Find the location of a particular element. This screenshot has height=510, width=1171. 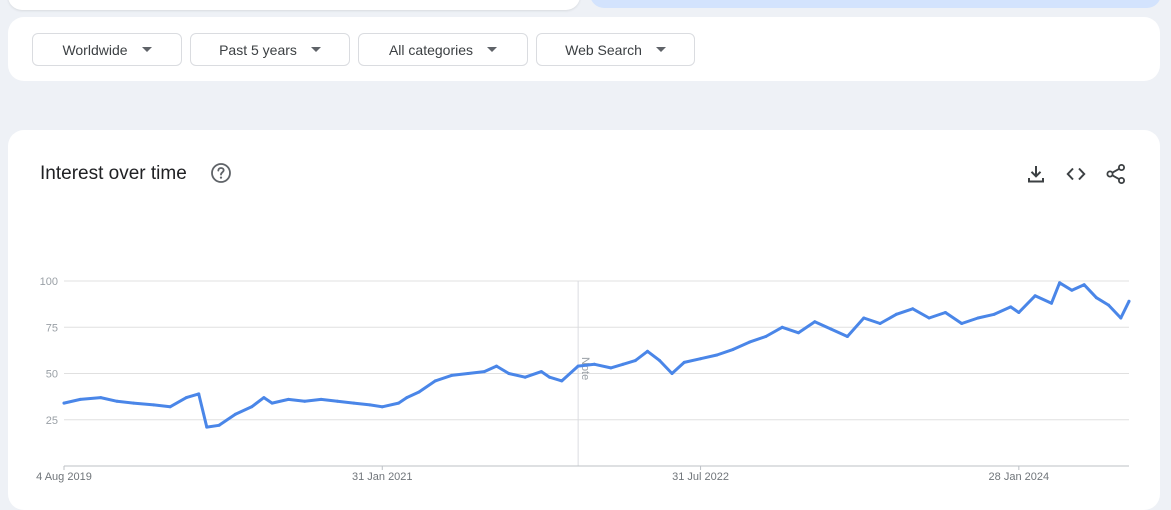

note-marker-label: Note is located at coordinates (585, 368).